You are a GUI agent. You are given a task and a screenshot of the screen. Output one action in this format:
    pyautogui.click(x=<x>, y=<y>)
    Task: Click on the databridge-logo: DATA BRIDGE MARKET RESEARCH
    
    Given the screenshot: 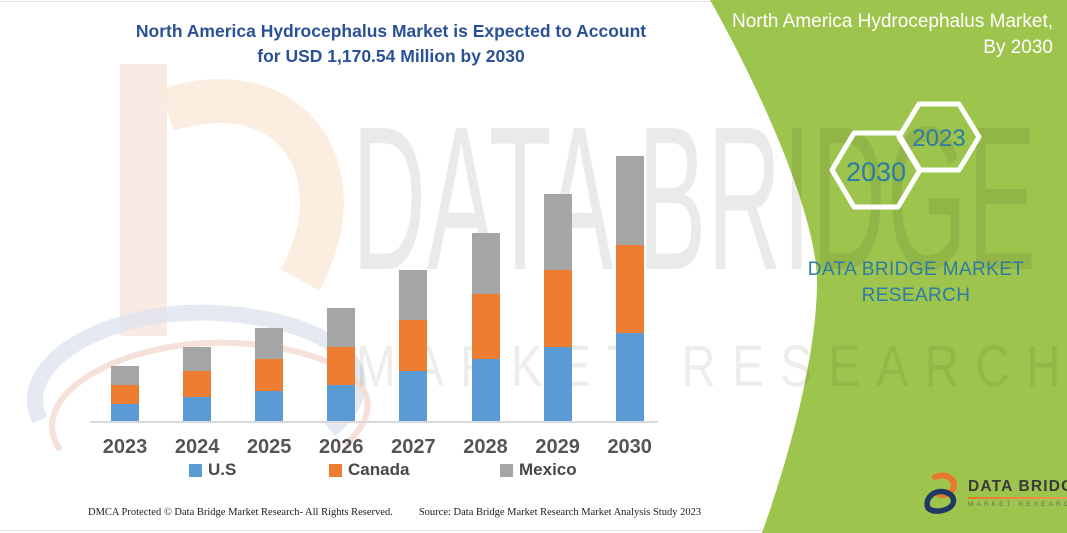 What is the action you would take?
    pyautogui.click(x=995, y=493)
    